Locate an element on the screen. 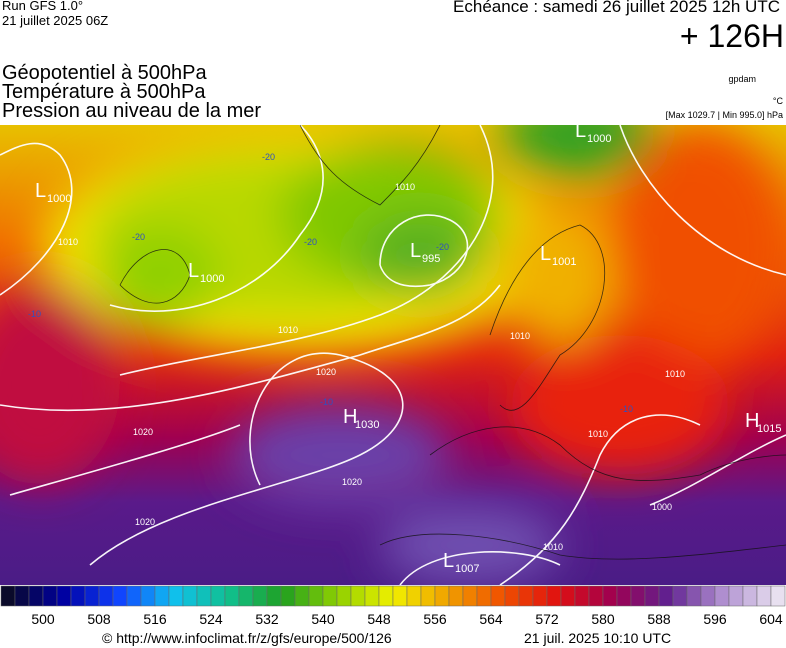 The height and width of the screenshot is (648, 786). colorbar-tick-label: 532 is located at coordinates (267, 619).